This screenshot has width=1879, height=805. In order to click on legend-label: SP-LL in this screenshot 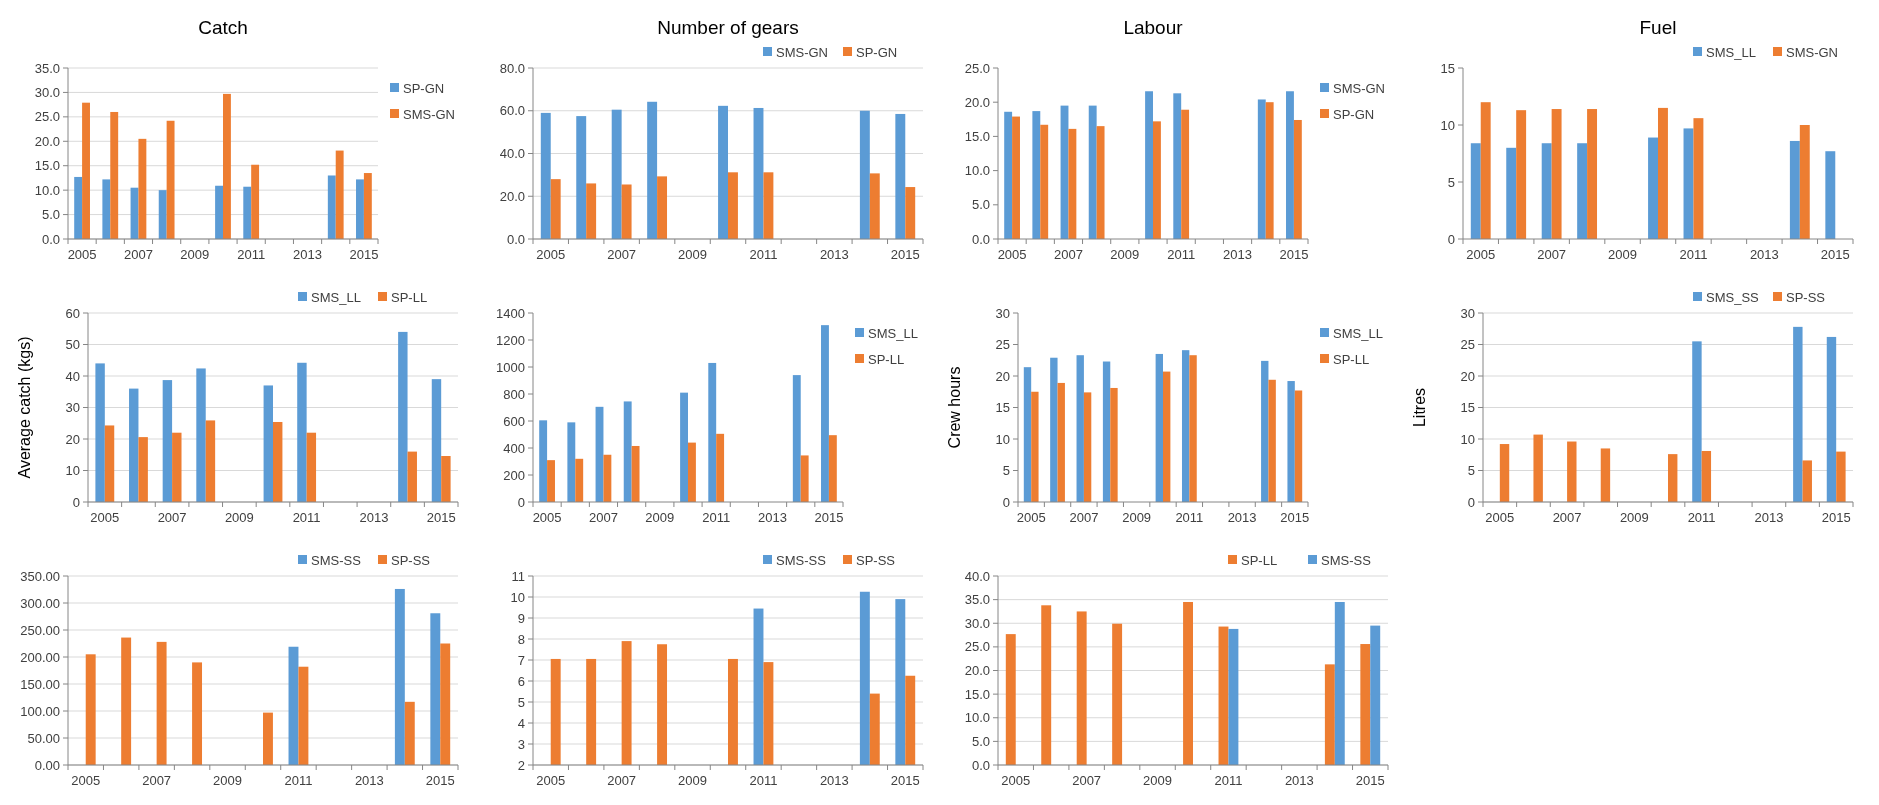, I will do `click(409, 297)`.